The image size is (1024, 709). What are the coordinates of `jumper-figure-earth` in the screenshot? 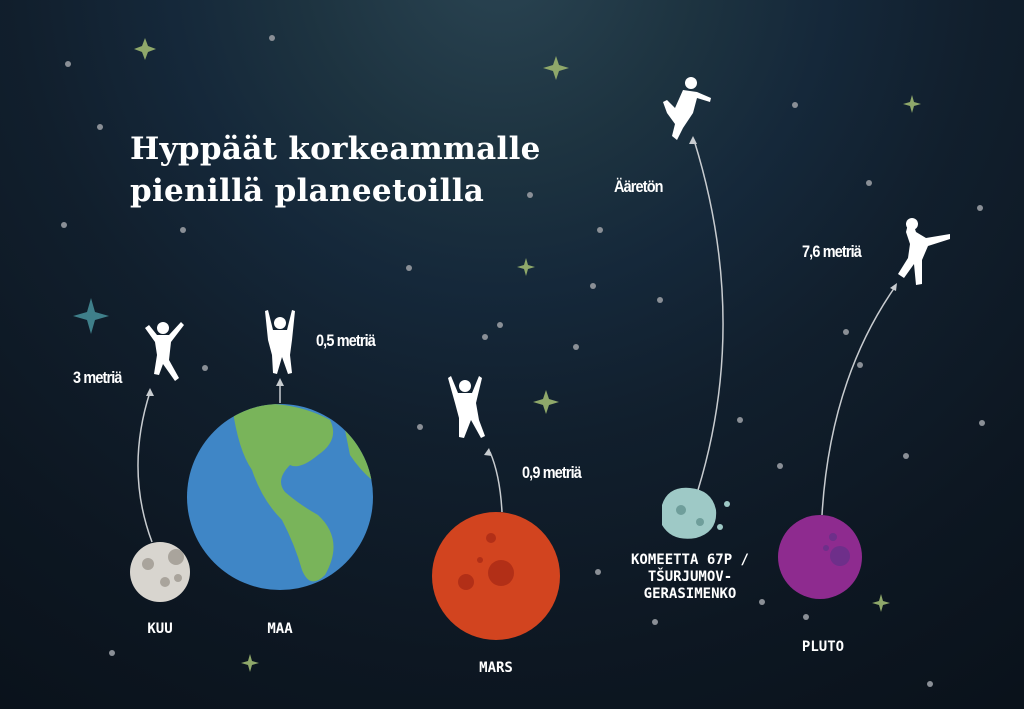 It's located at (280, 342).